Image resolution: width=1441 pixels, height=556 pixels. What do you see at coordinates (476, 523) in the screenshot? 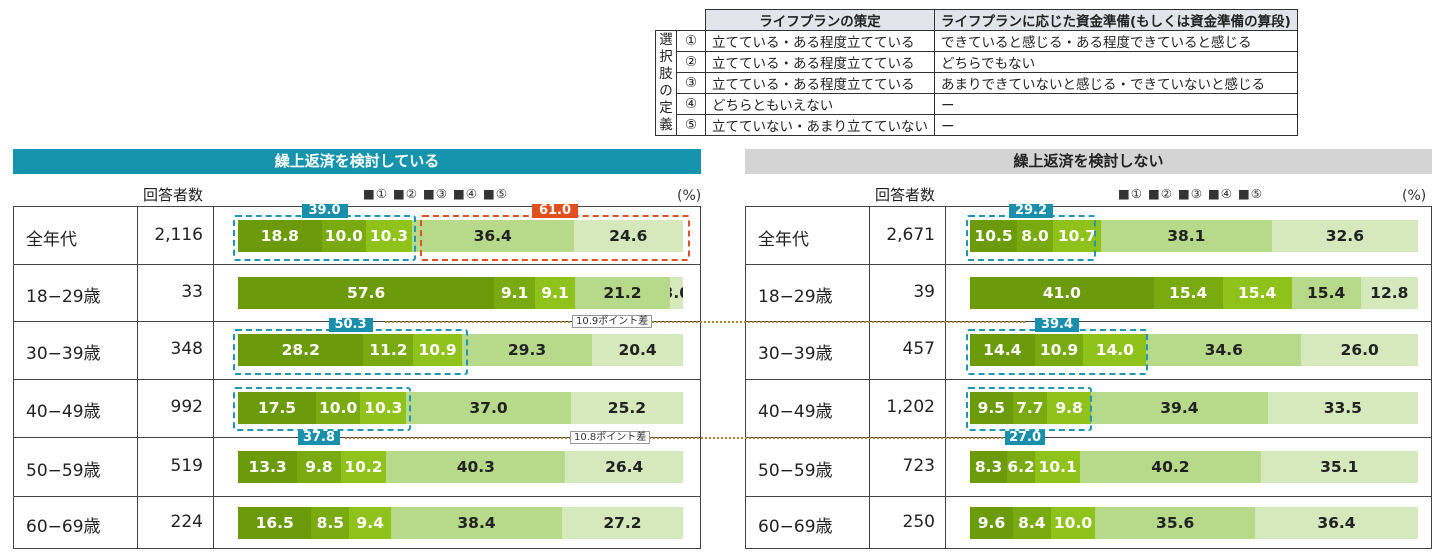
I see `bar-segment-4: 38.4` at bounding box center [476, 523].